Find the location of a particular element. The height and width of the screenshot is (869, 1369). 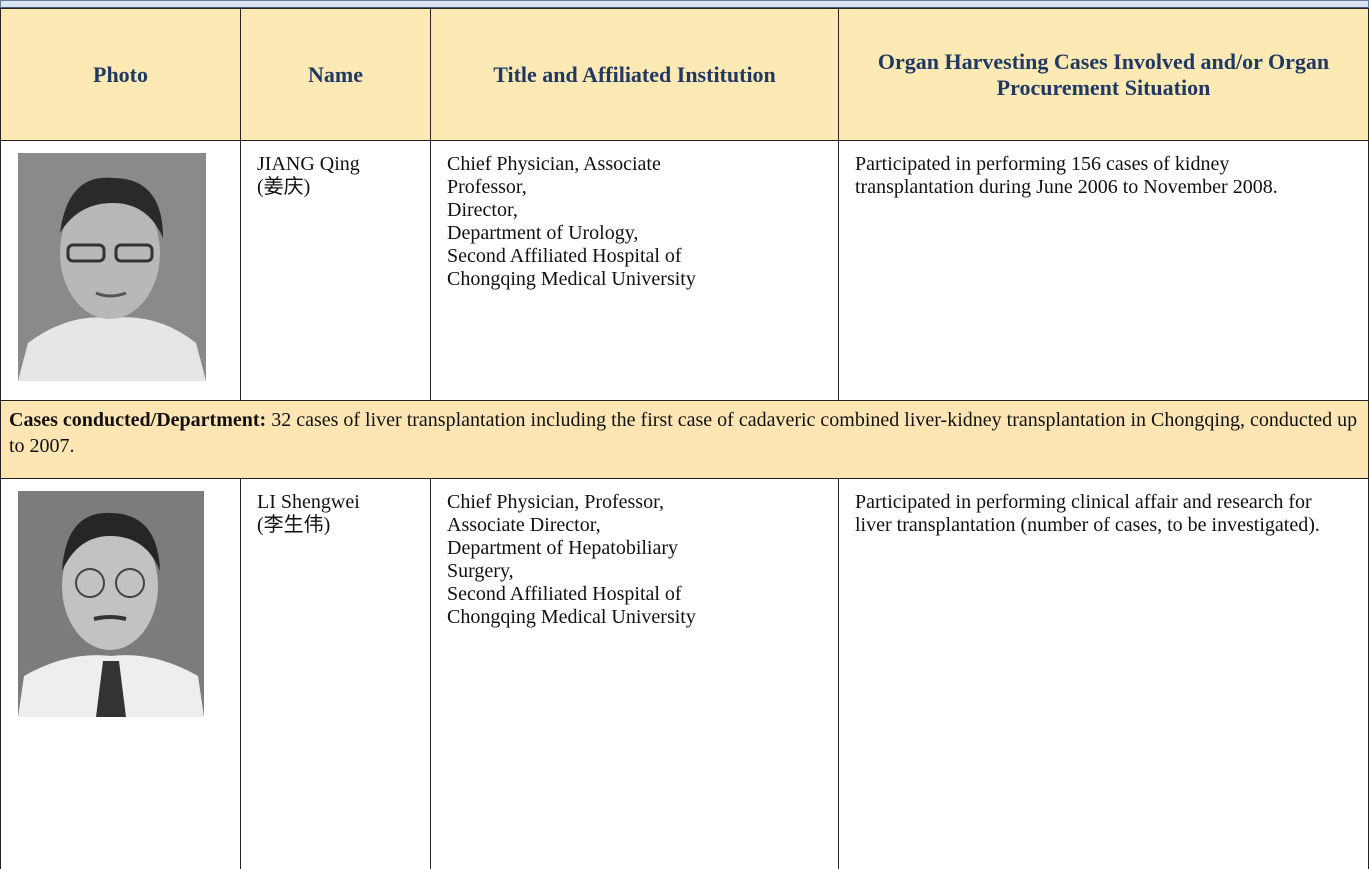

header-text: Title and Affiliated Institution is located at coordinates (634, 74).